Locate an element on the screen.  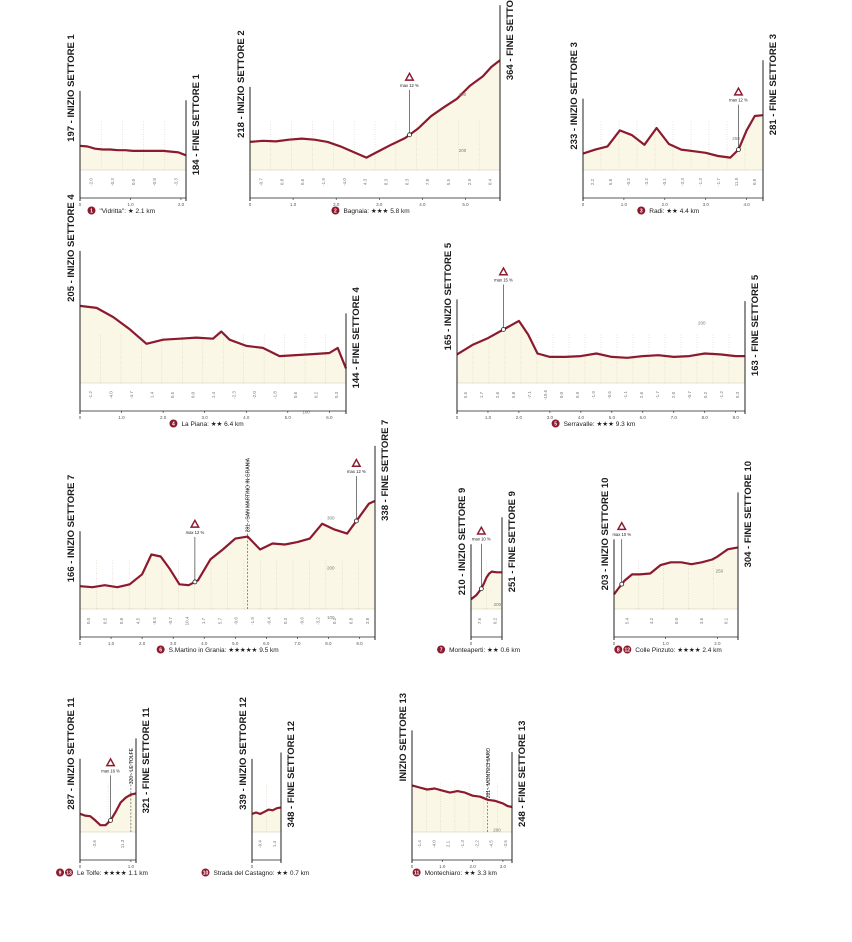
gradient-value: -4.7 is located at coordinates (131, 395).